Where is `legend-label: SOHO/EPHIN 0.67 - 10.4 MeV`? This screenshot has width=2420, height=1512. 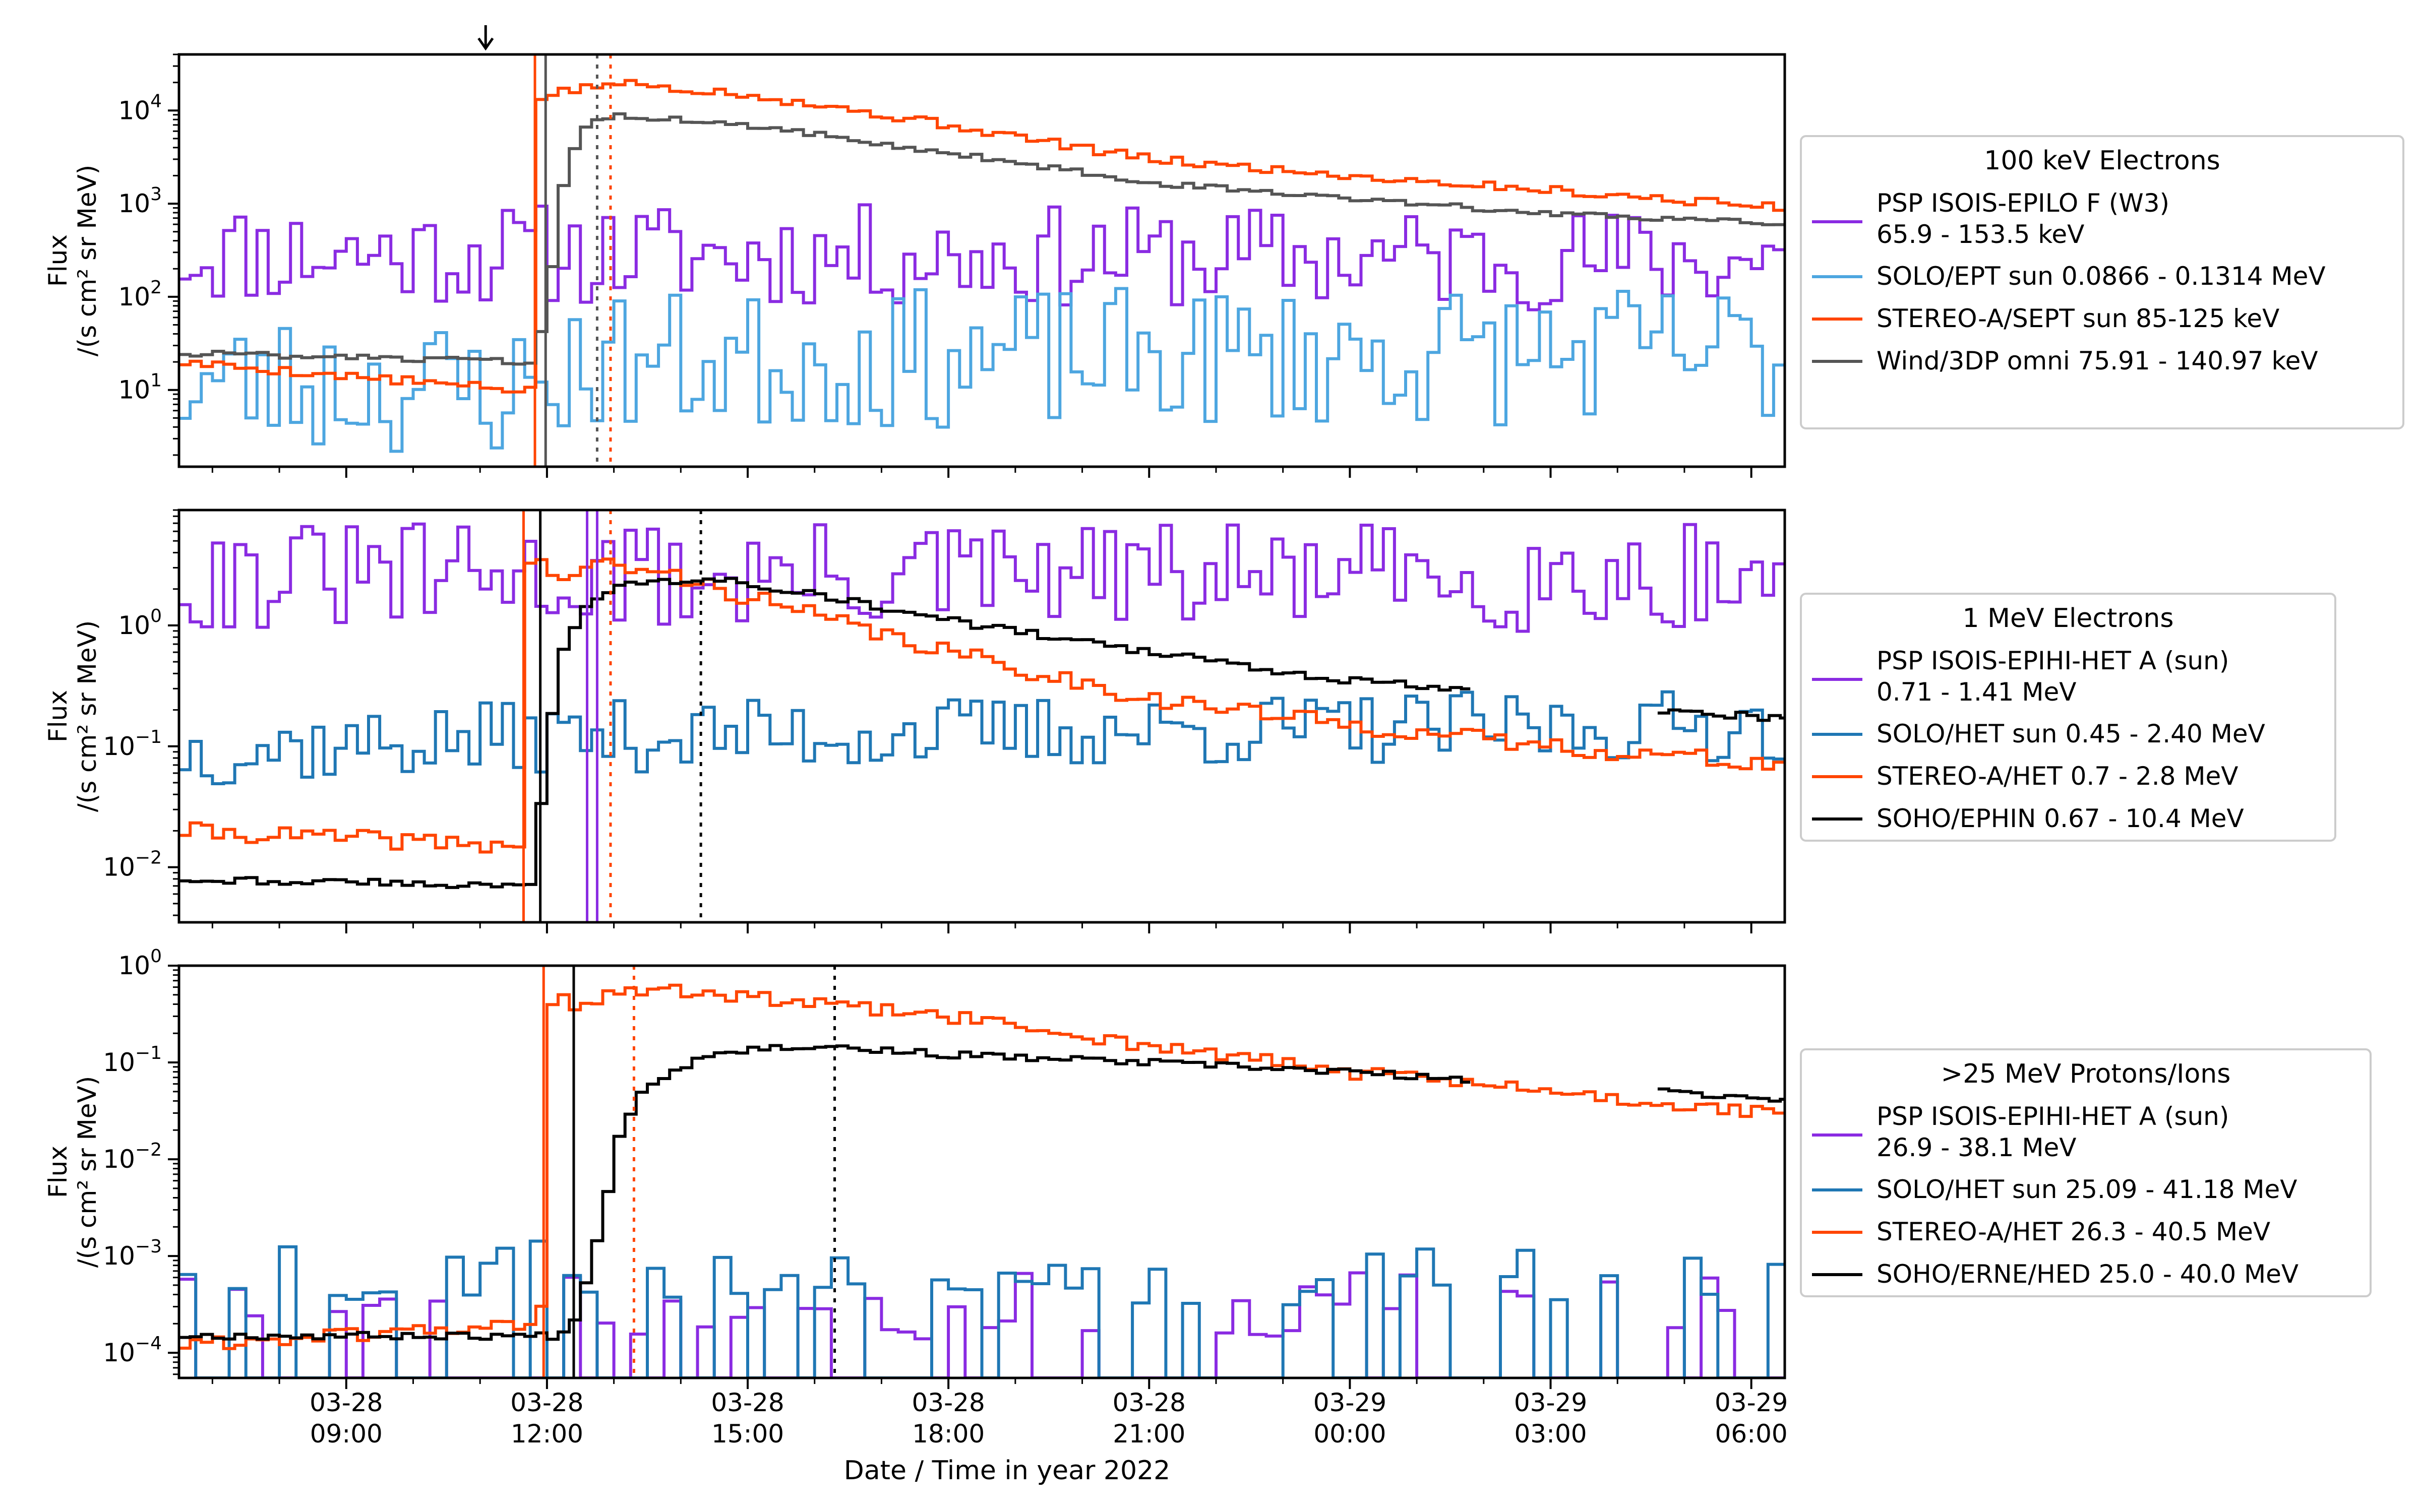
legend-label: SOHO/EPHIN 0.67 - 10.4 MeV is located at coordinates (2060, 819).